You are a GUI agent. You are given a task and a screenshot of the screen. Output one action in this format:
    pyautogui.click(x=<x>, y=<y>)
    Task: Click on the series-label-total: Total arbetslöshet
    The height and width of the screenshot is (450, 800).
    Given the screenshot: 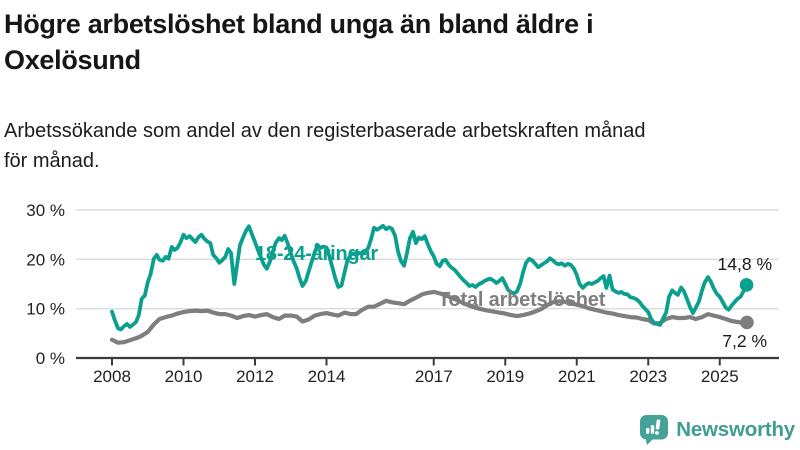 What is the action you would take?
    pyautogui.click(x=522, y=300)
    